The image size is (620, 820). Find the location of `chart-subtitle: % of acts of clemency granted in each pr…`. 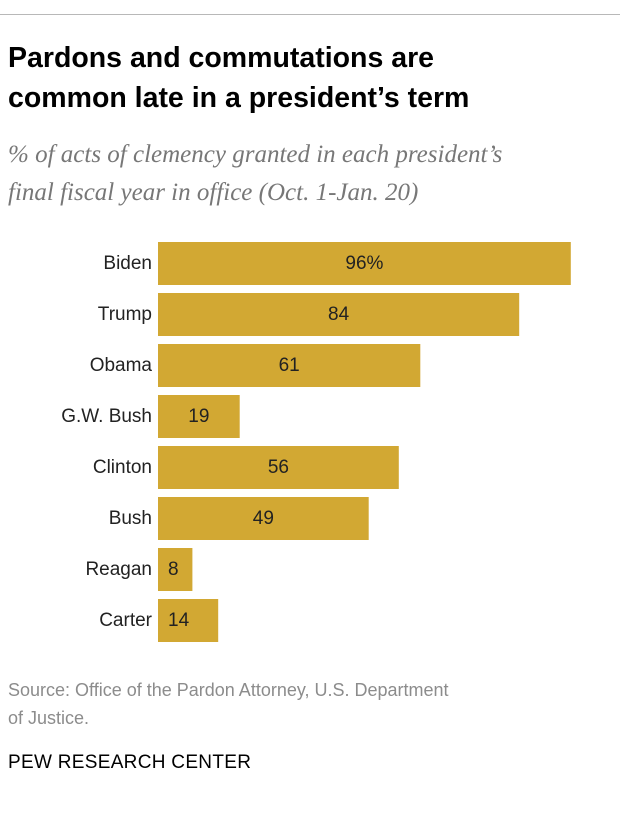

chart-subtitle: % of acts of clemency granted in each pr… is located at coordinates (313, 174).